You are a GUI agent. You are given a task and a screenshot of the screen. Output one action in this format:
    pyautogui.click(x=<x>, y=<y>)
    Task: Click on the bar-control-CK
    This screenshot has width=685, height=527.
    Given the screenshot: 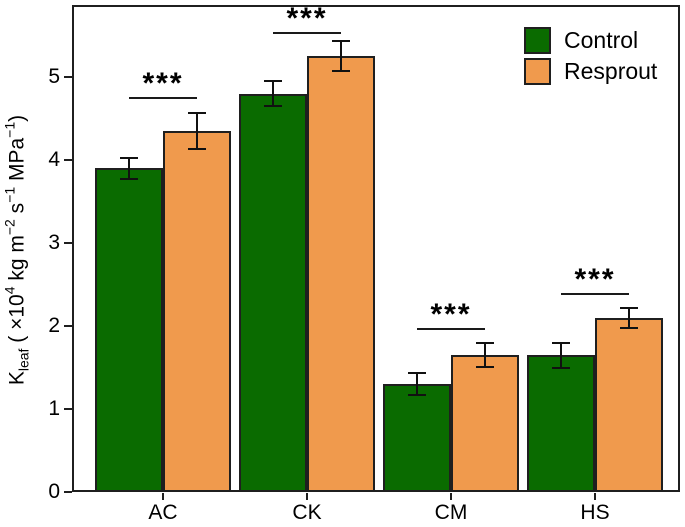 What is the action you would take?
    pyautogui.click(x=273, y=292)
    